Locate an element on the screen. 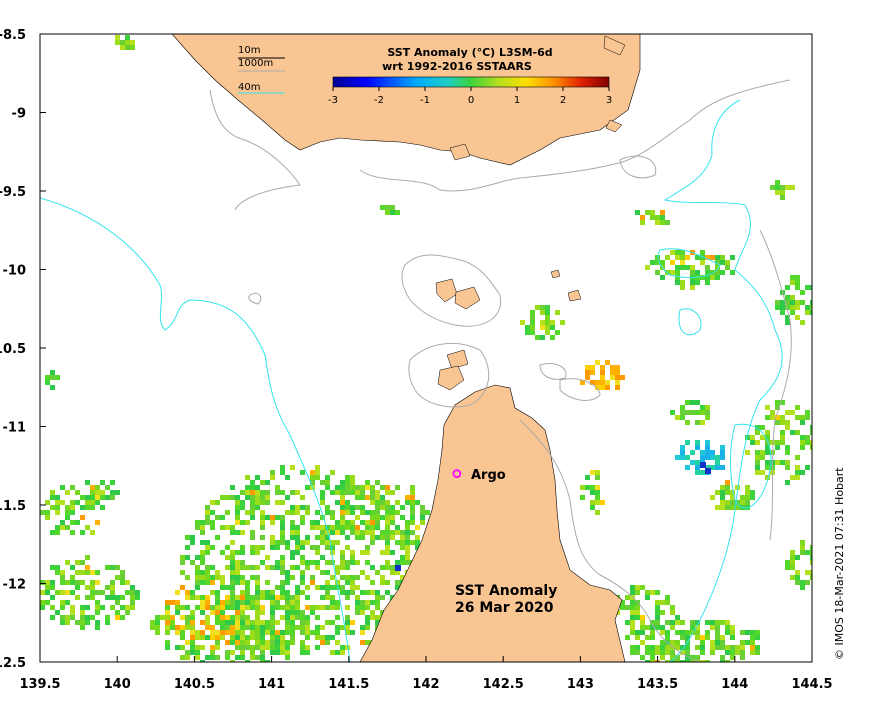 This screenshot has height=710, width=881. colorbar-tick-label: 2 is located at coordinates (563, 100).